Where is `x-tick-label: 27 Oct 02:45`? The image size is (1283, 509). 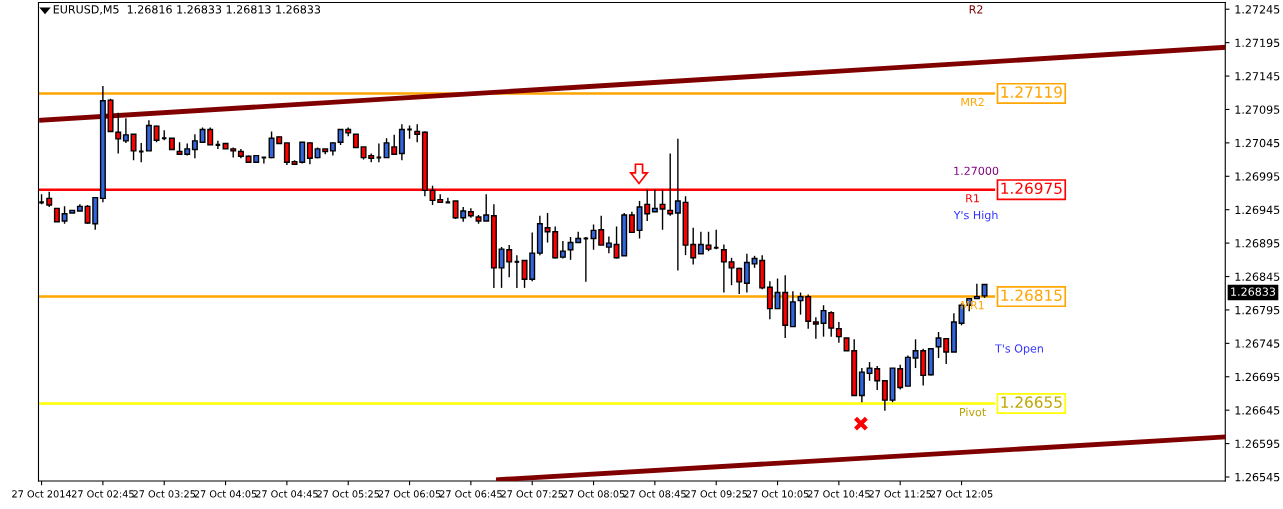 x-tick-label: 27 Oct 02:45 is located at coordinates (102, 494).